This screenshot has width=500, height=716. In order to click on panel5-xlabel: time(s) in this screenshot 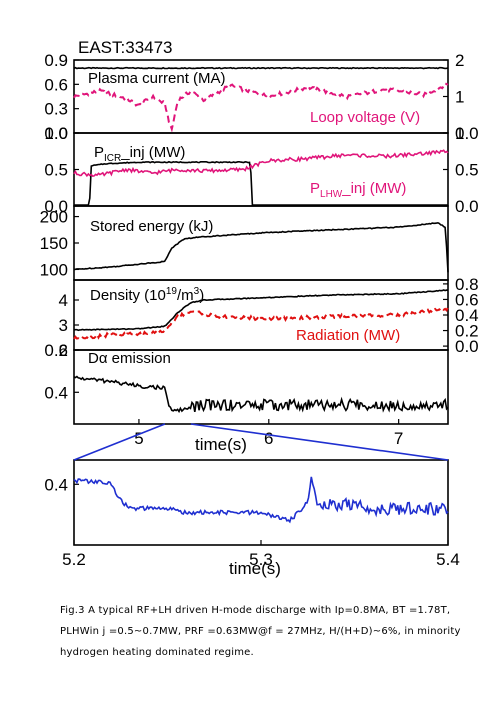, I will do `click(221, 444)`.